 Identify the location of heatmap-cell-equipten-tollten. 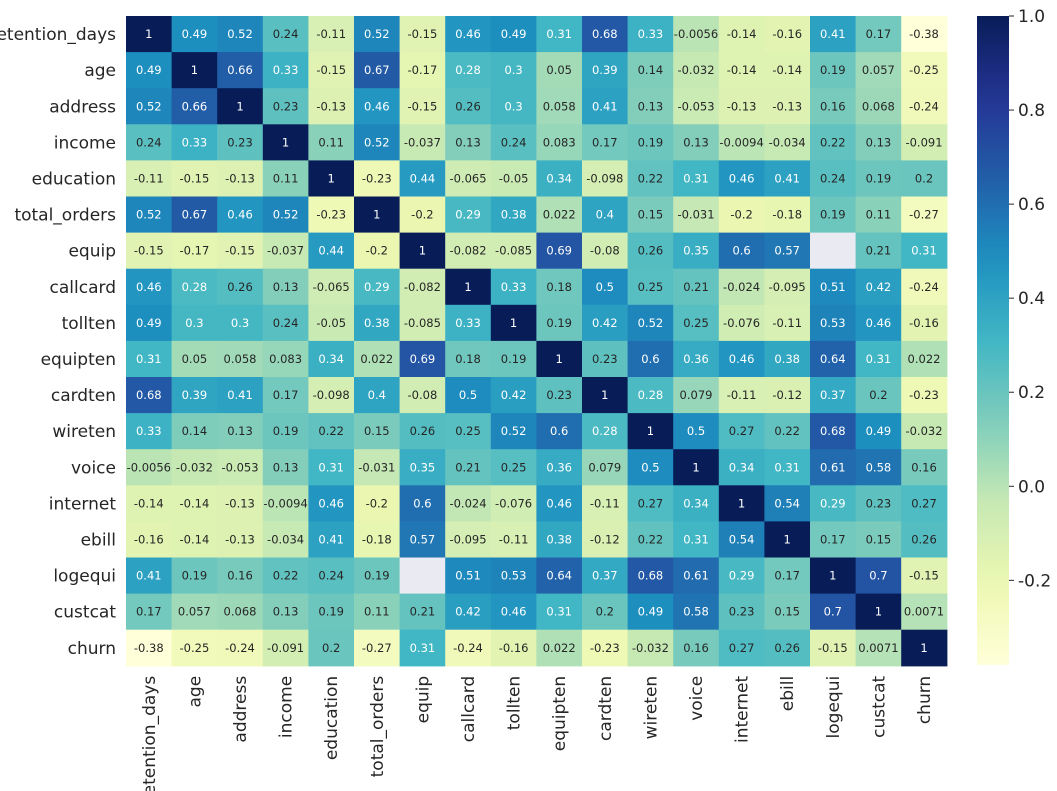
(513, 359).